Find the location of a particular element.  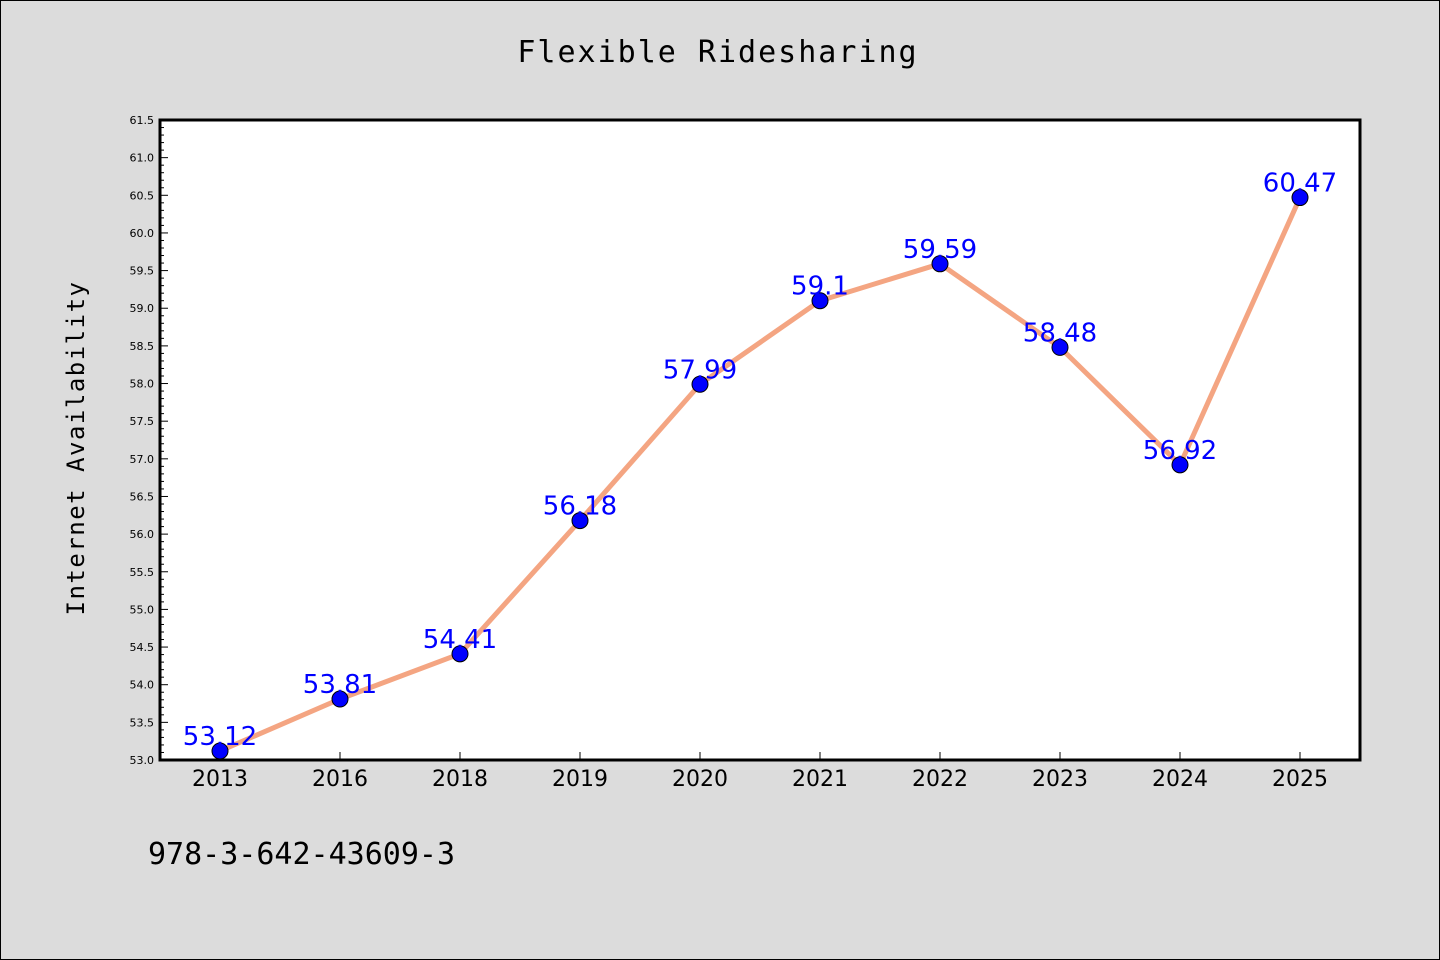

y-tick-label: 58.0 is located at coordinates (142, 384).